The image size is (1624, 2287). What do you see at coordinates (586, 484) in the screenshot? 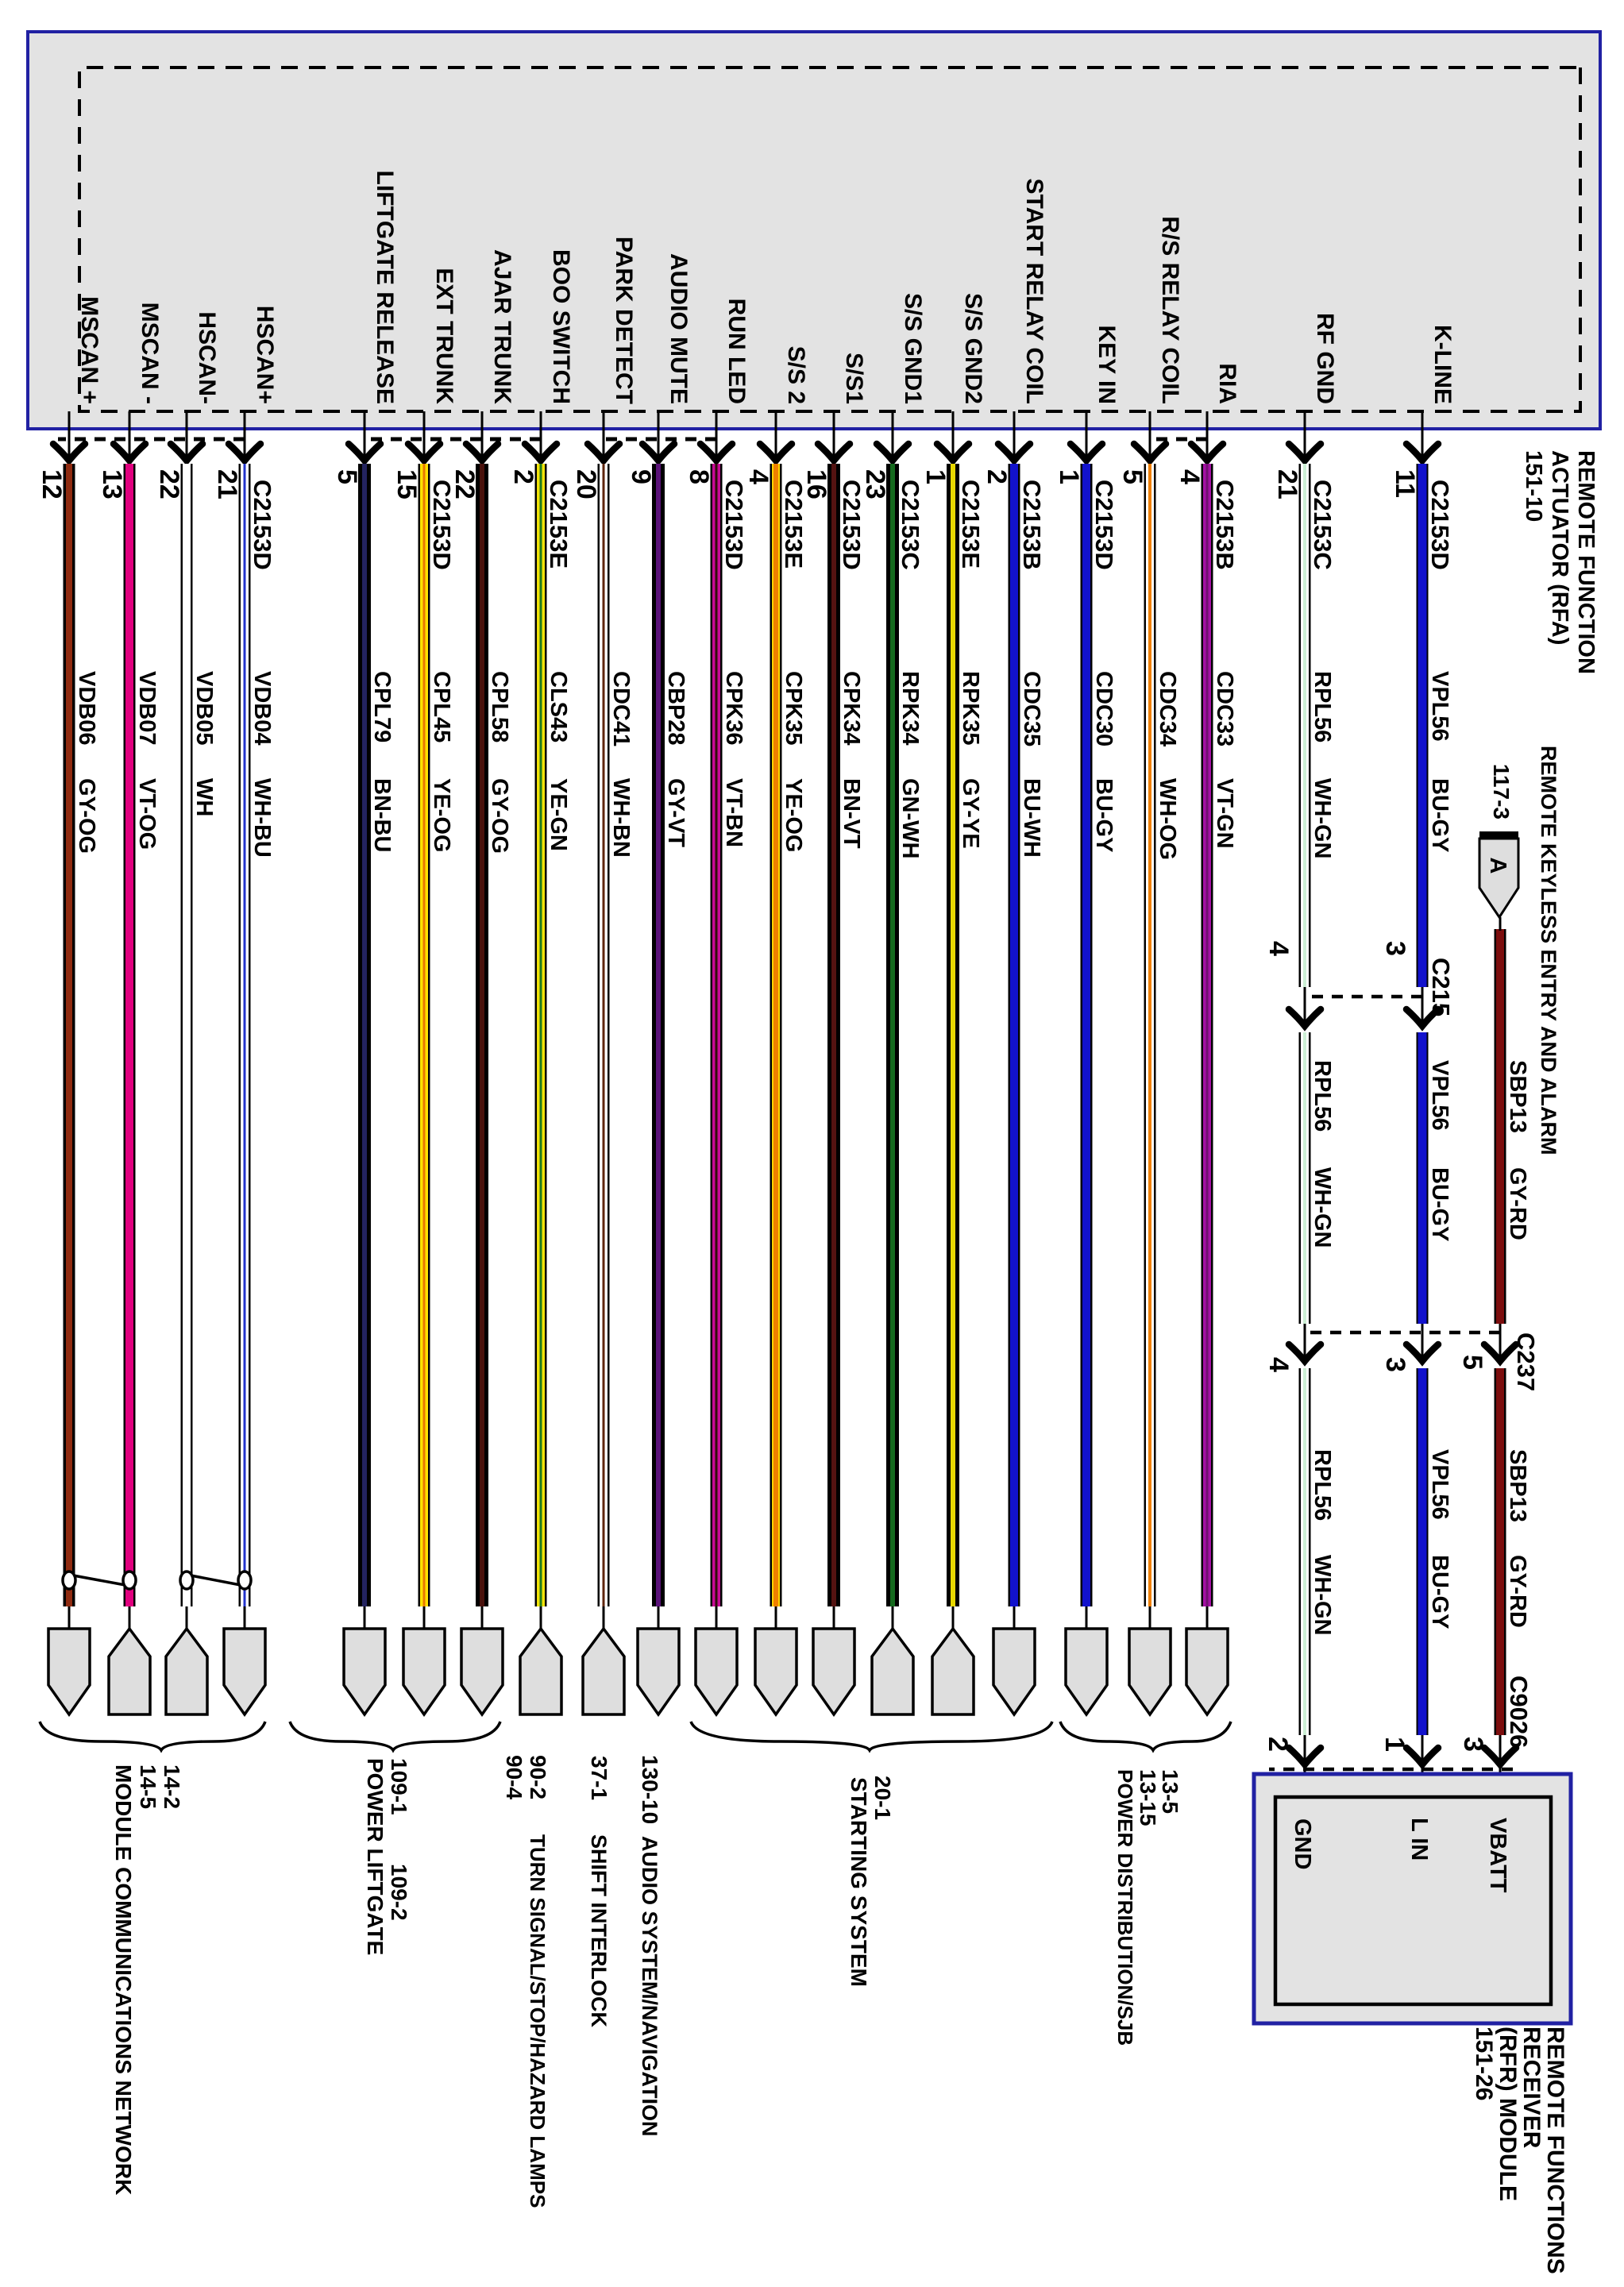
I see `svg-text: 20` at bounding box center [586, 484].